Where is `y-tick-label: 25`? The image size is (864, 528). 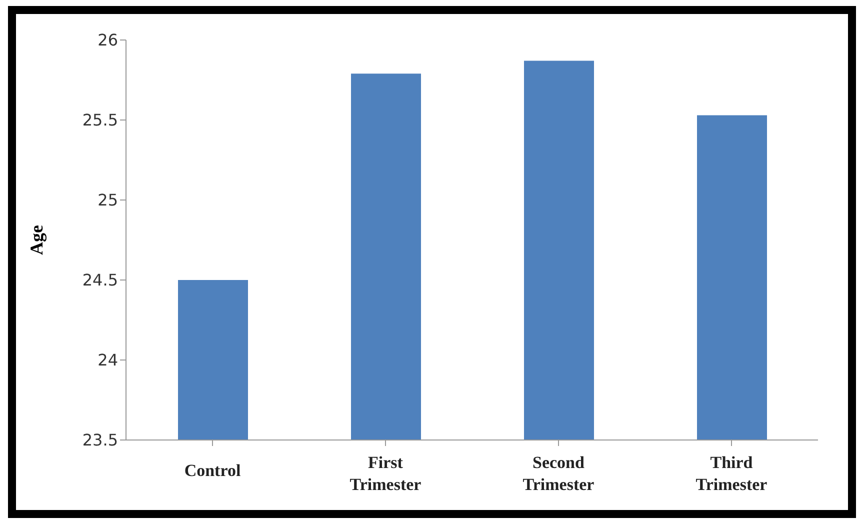
y-tick-label: 25 is located at coordinates (108, 200).